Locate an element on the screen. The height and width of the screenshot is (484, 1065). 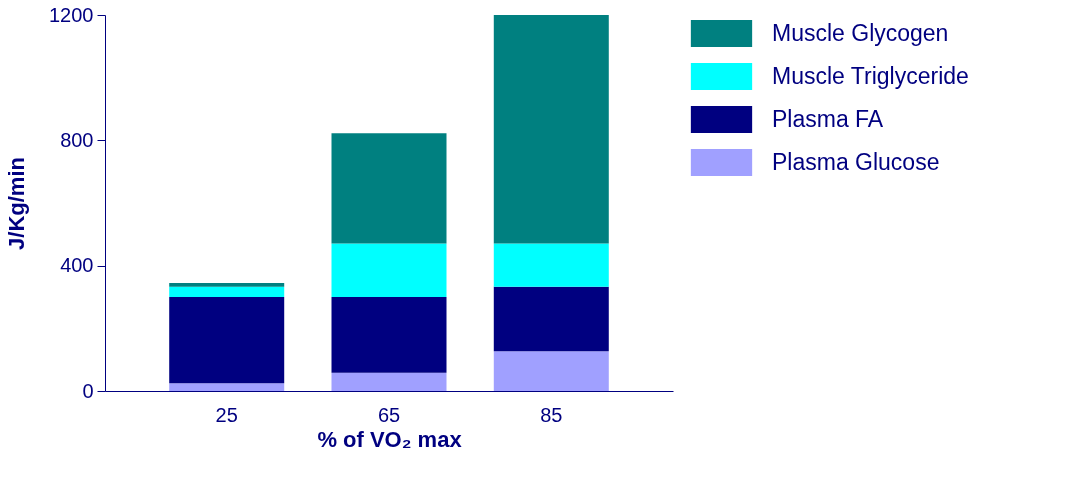
y-tick-label: 0 is located at coordinates (88, 390).